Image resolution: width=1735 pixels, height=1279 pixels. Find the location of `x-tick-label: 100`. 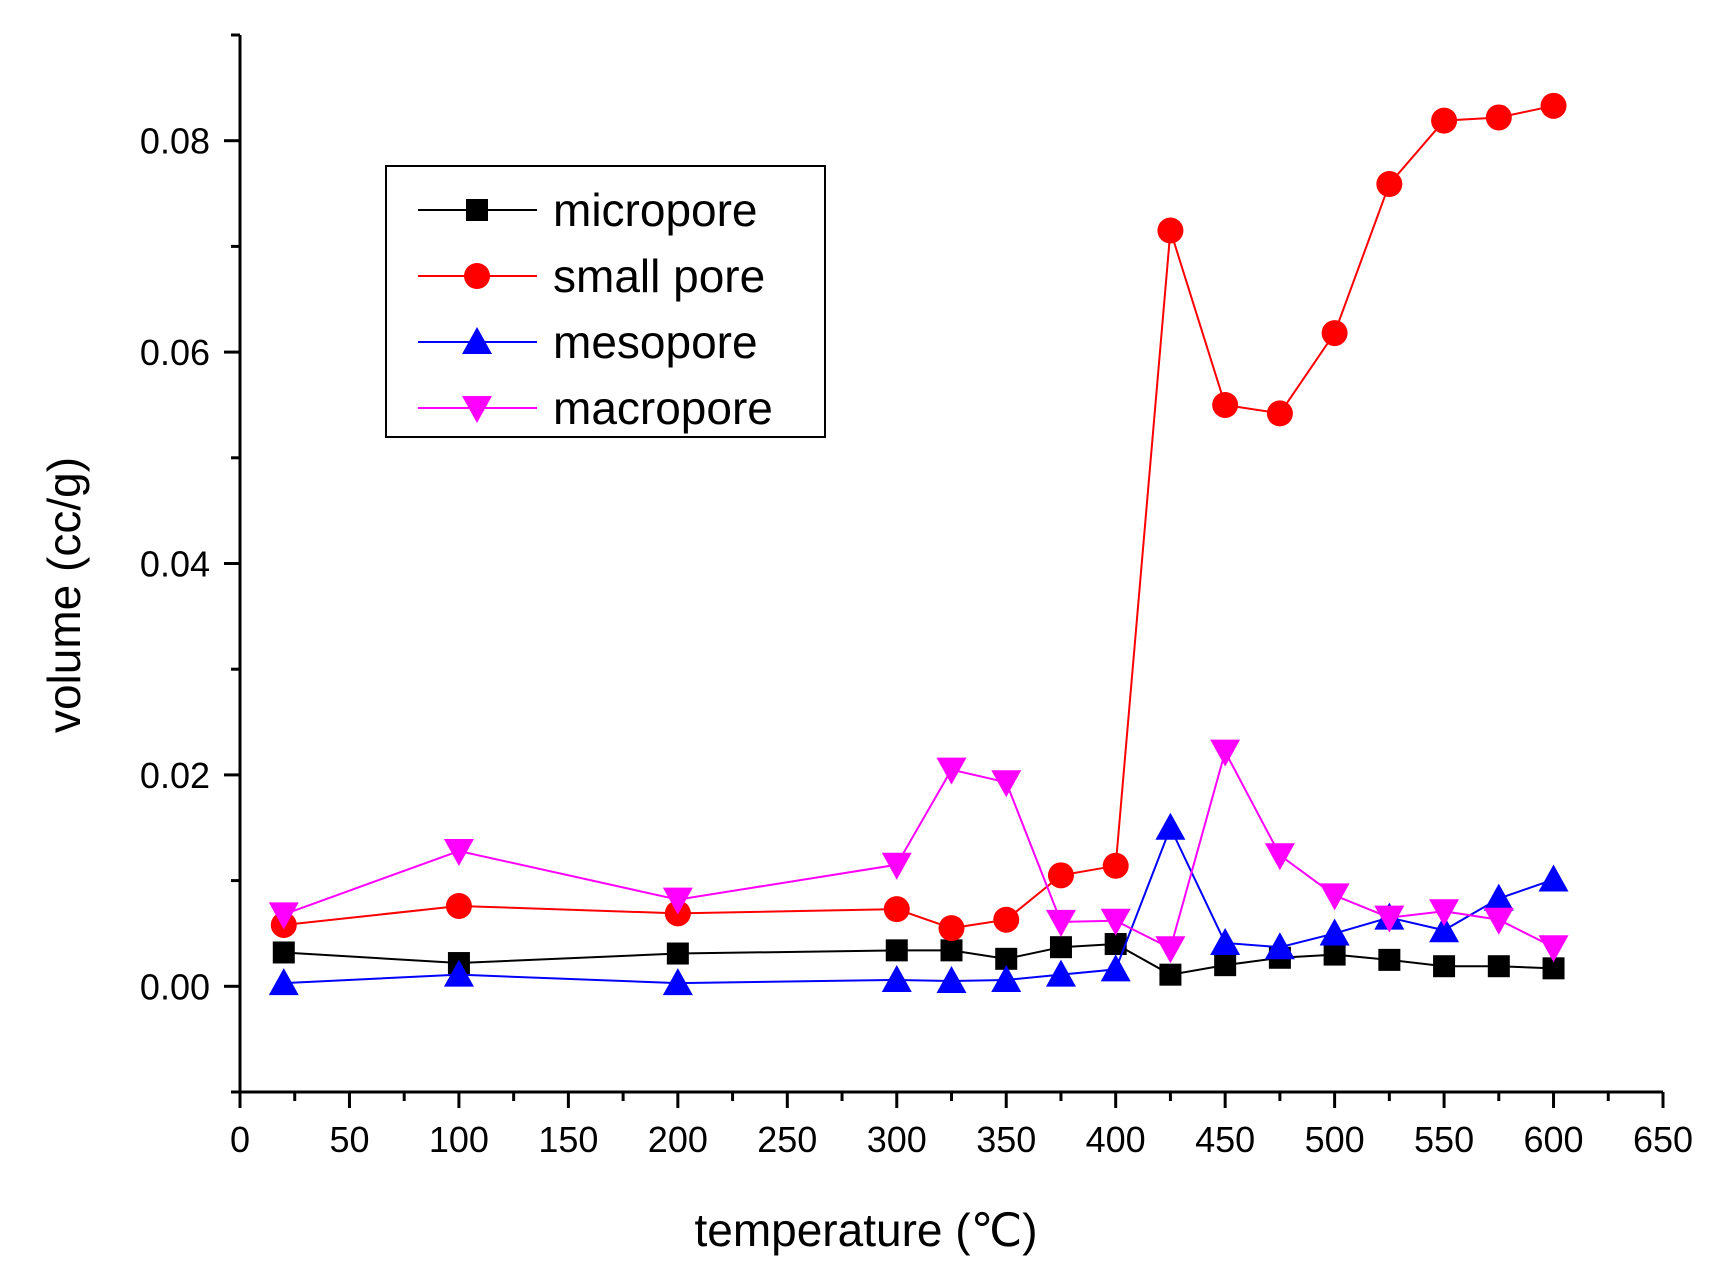

x-tick-label: 100 is located at coordinates (459, 1139).